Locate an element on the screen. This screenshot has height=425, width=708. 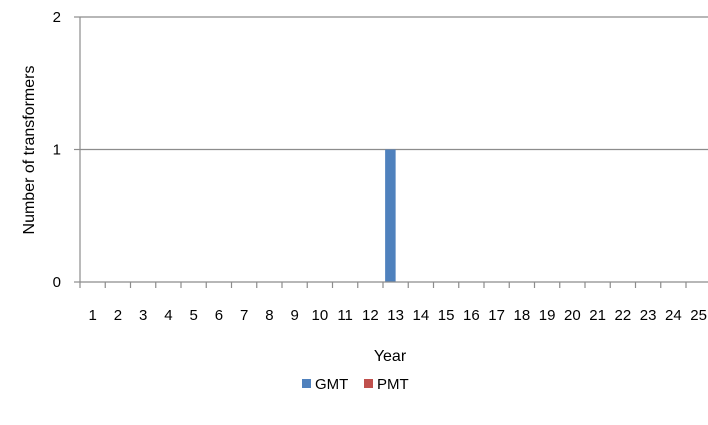
x-tick-label: 4 is located at coordinates (168, 315).